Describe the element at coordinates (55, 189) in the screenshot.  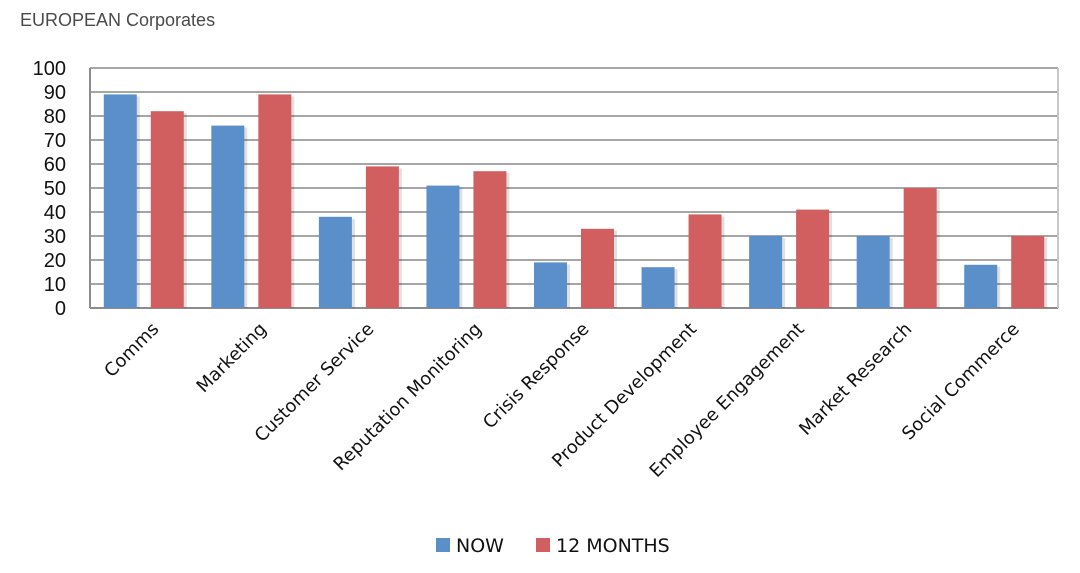
I see `y-tick-label: 50` at that location.